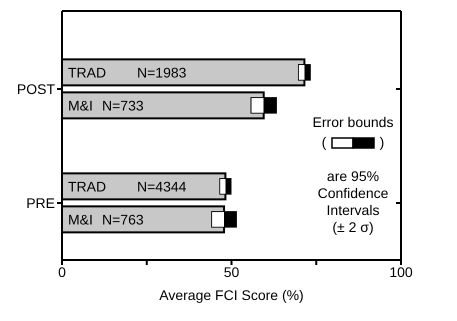 The width and height of the screenshot is (457, 321). Describe the element at coordinates (353, 176) in the screenshot. I see `annotation: are 95%` at that location.